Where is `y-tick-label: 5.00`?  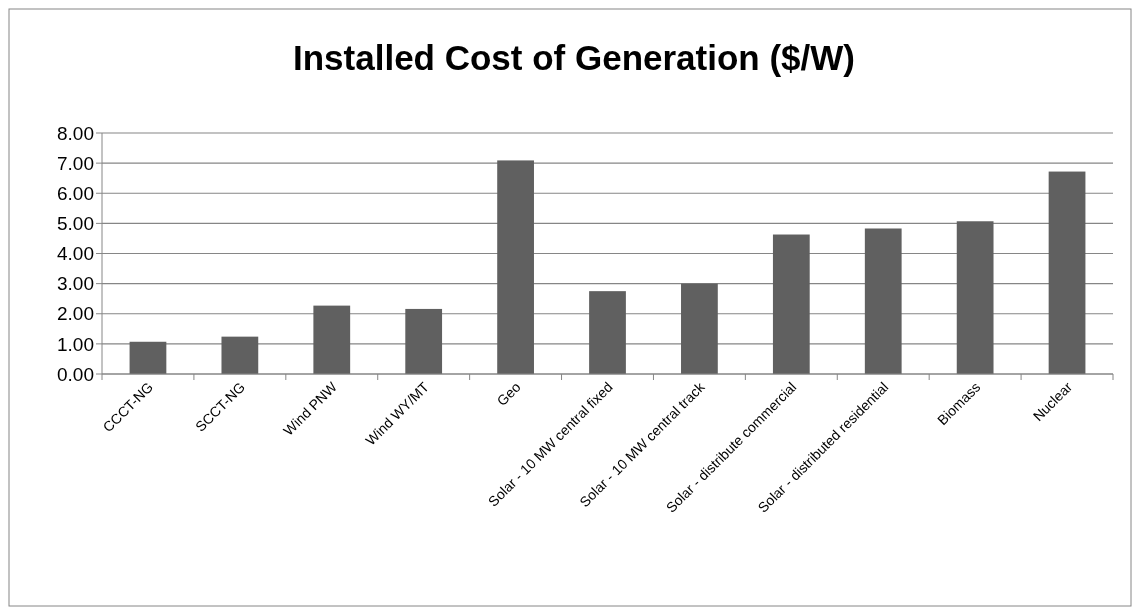 y-tick-label: 5.00 is located at coordinates (75, 224).